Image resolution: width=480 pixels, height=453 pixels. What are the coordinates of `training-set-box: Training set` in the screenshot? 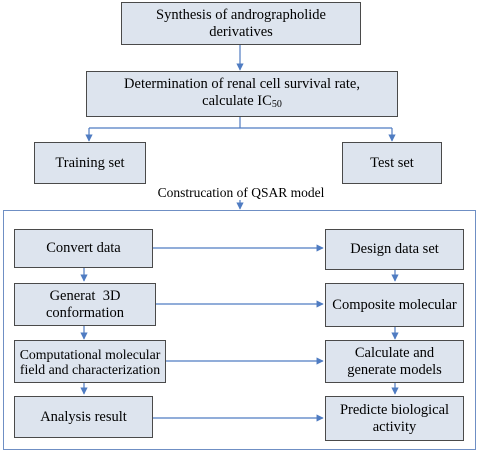 It's located at (90, 163).